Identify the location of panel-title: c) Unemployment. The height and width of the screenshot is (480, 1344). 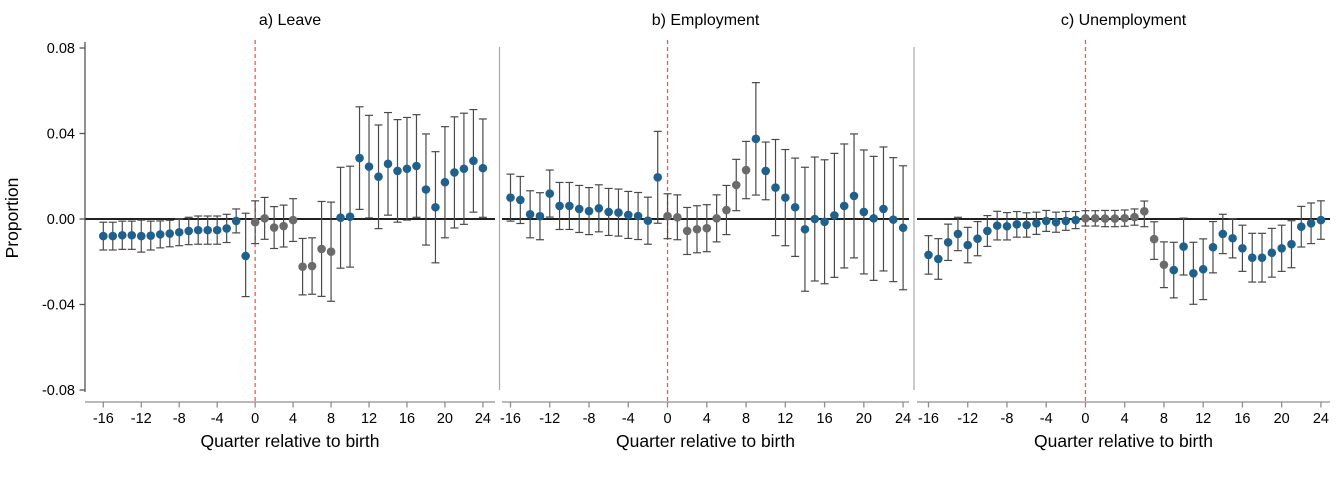
(1124, 20).